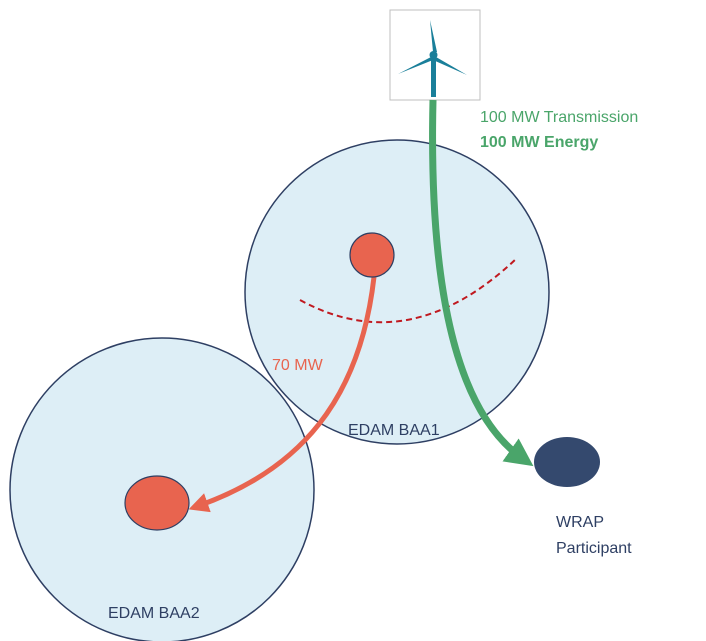  I want to click on baa1-label: EDAM BAA1, so click(394, 430).